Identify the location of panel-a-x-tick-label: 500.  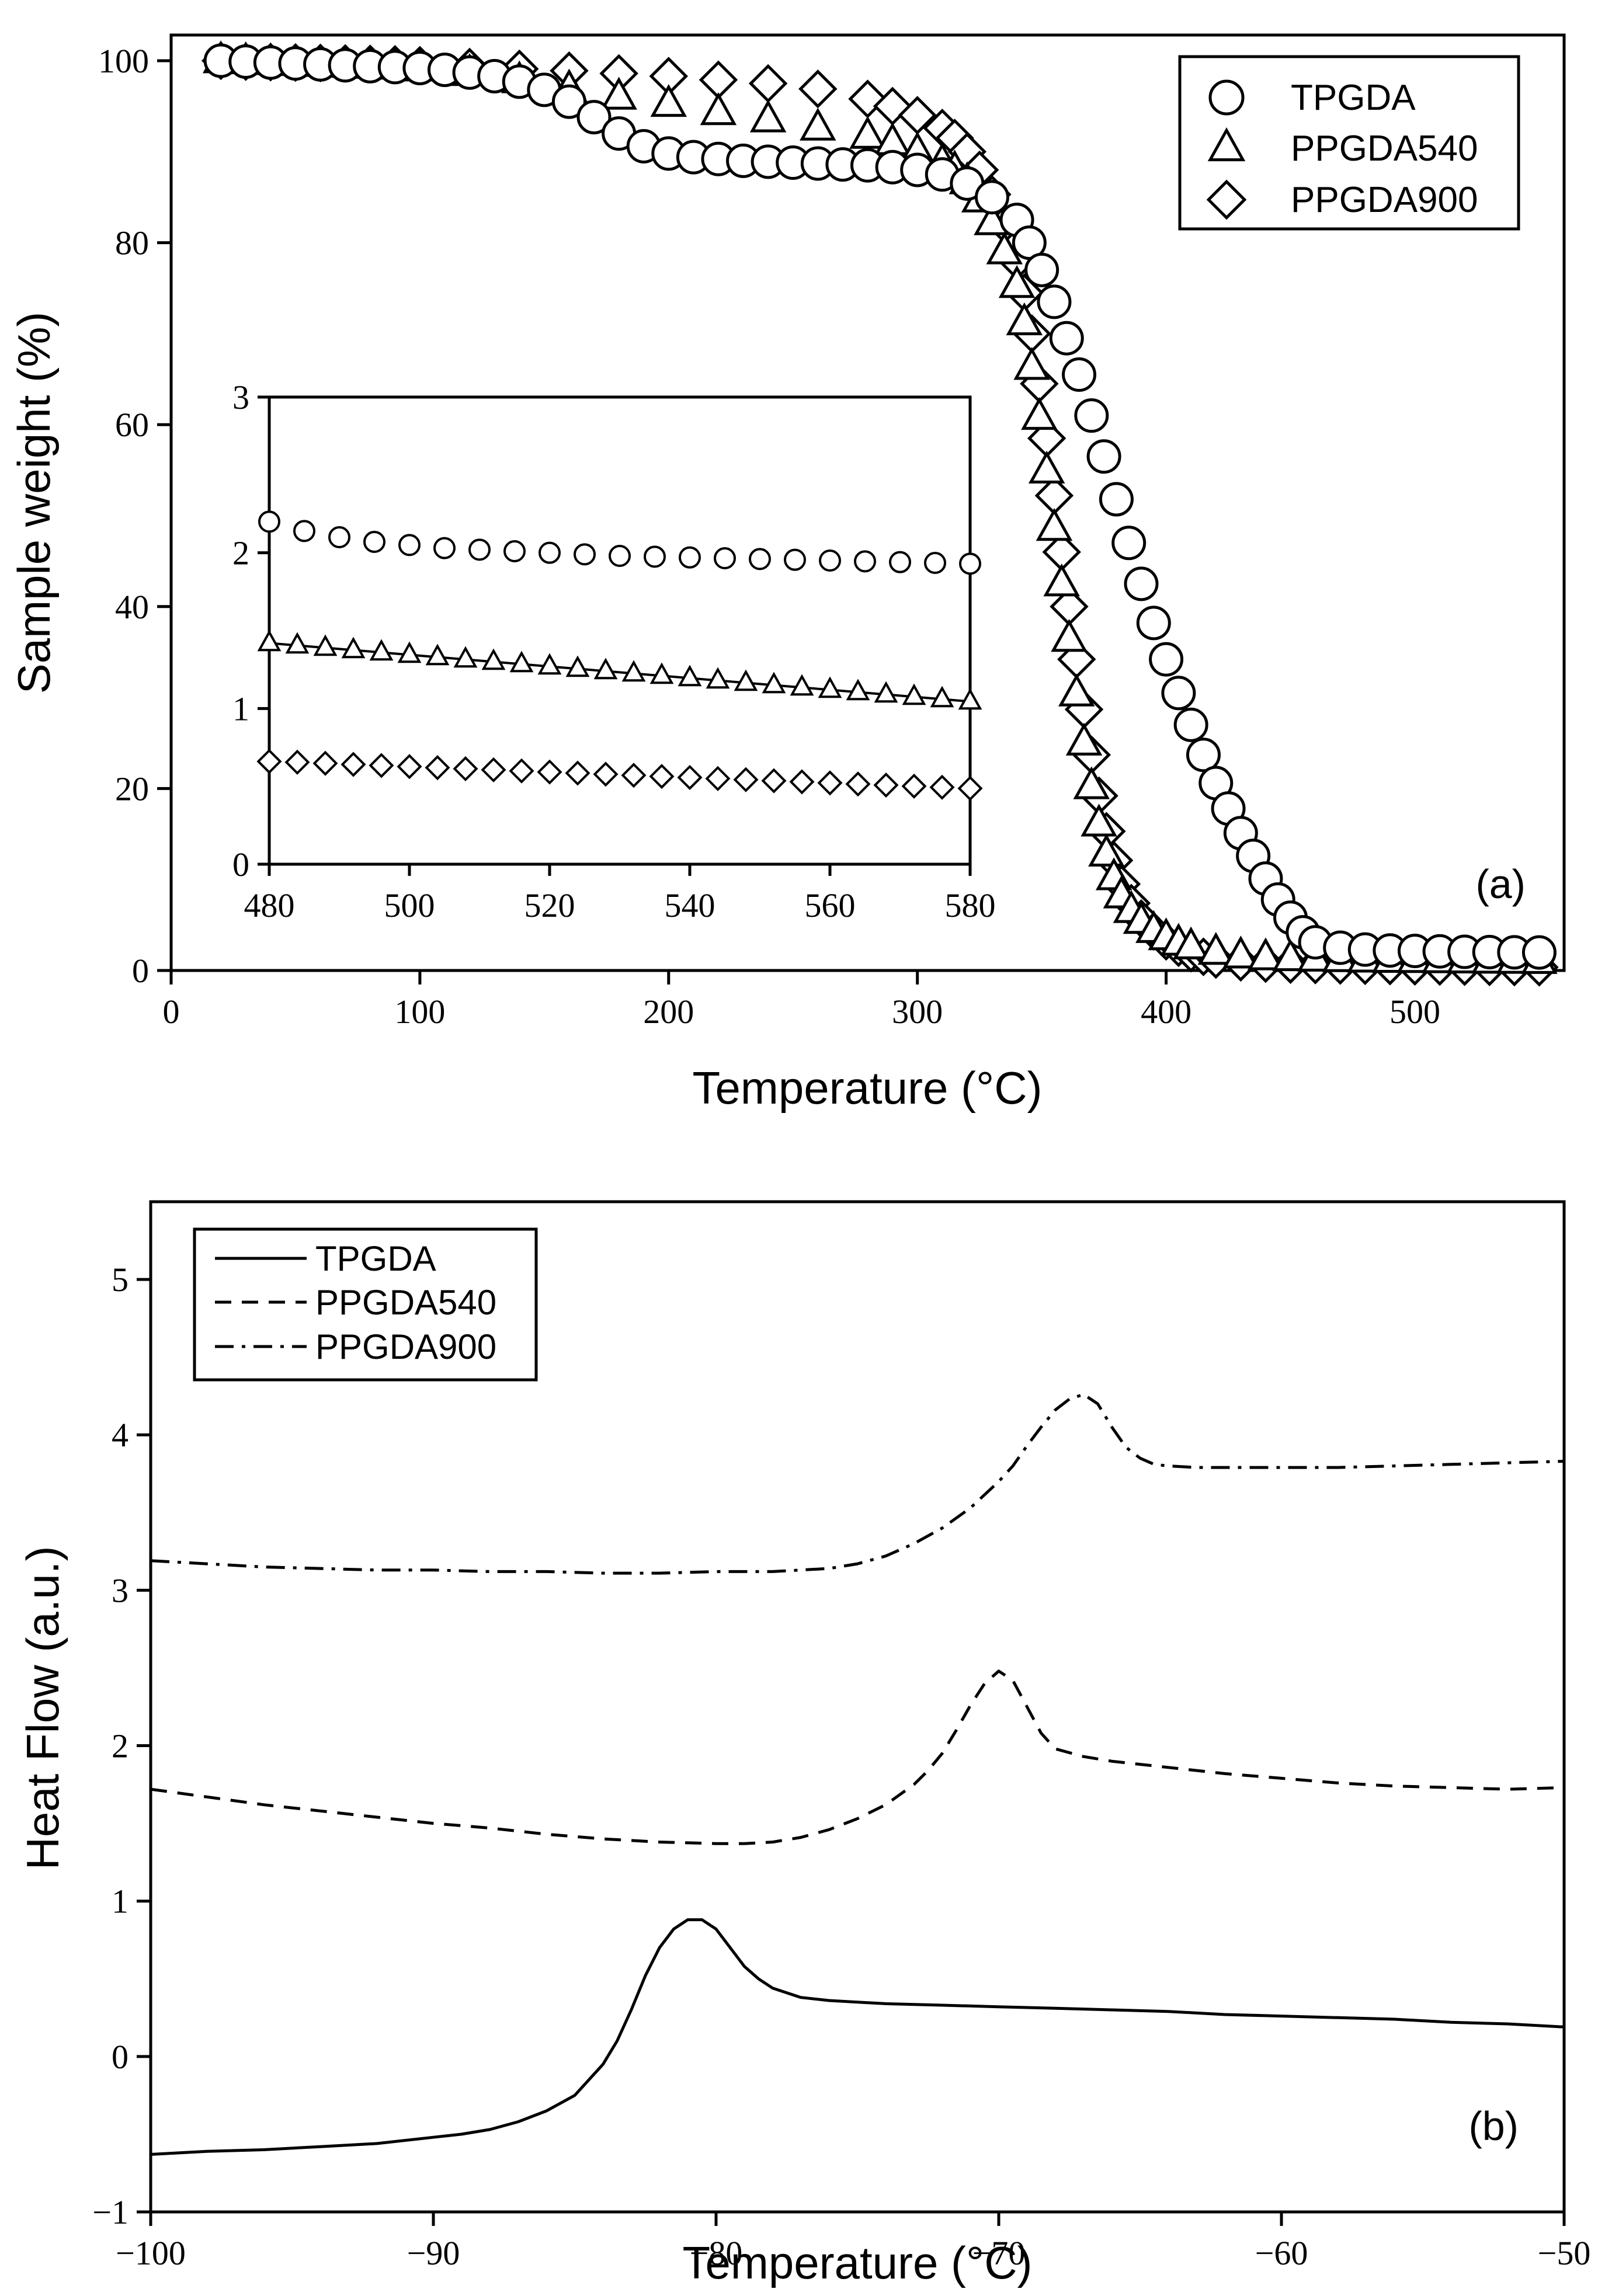
(1414, 1012).